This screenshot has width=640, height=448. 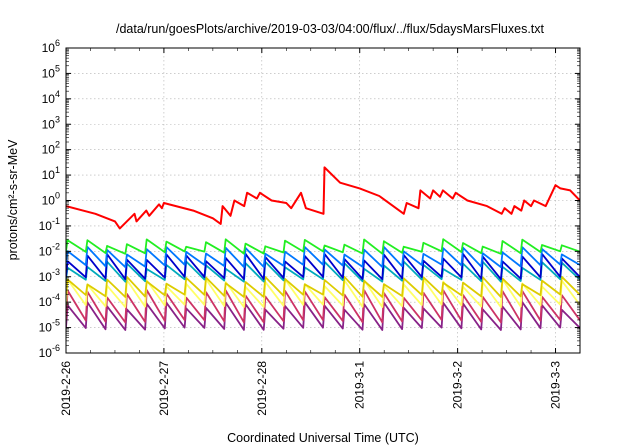 I want to click on y-tick-label: 10⁻⁴, so click(x=49, y=300).